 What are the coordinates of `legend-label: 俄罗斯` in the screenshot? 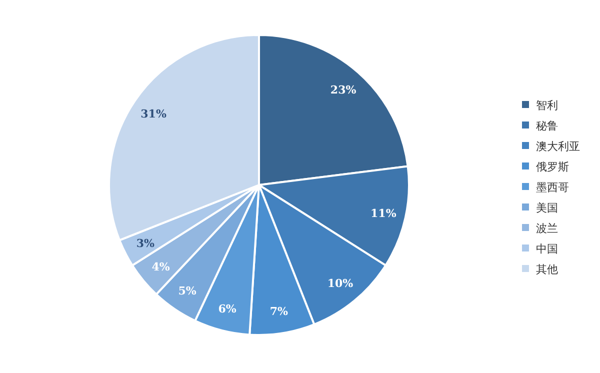 It's located at (552, 167).